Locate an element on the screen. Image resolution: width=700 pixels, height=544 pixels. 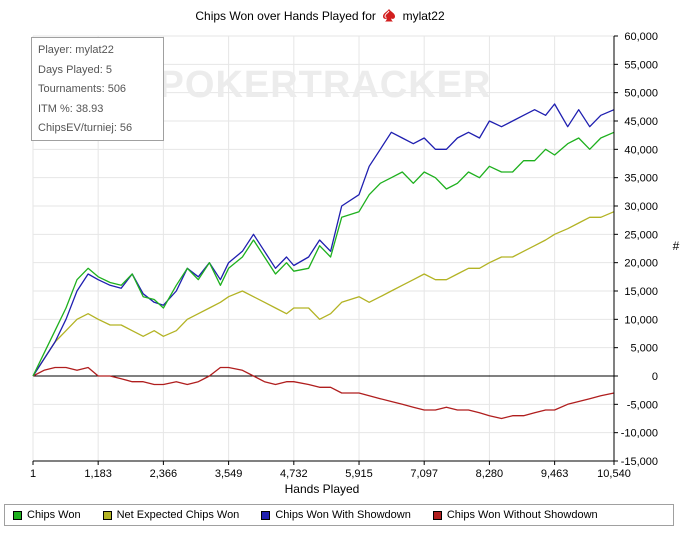
legend-item-net-expected: Net Expected Chips Won is located at coordinates (171, 515).